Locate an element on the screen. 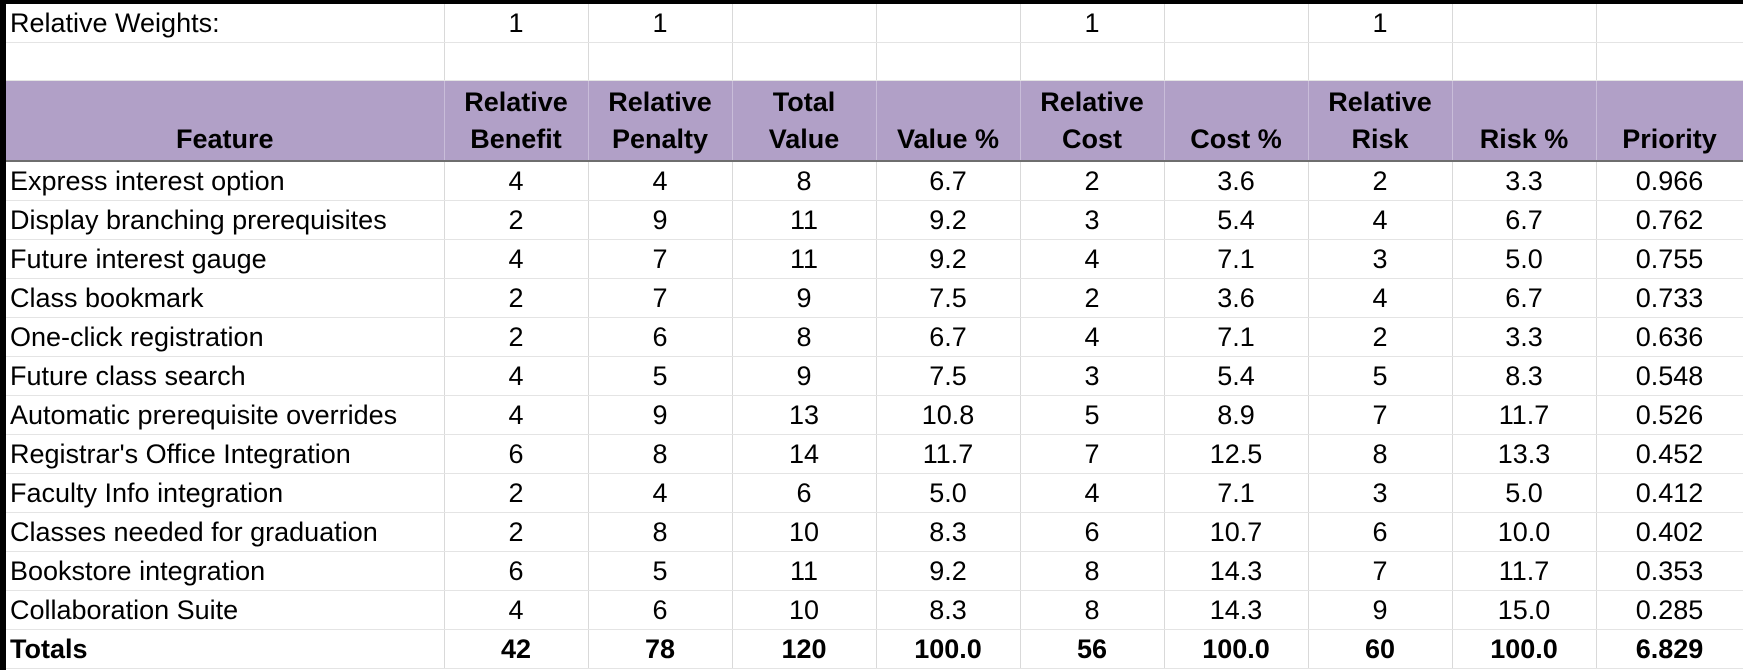  total-cell: 78 is located at coordinates (660, 649).